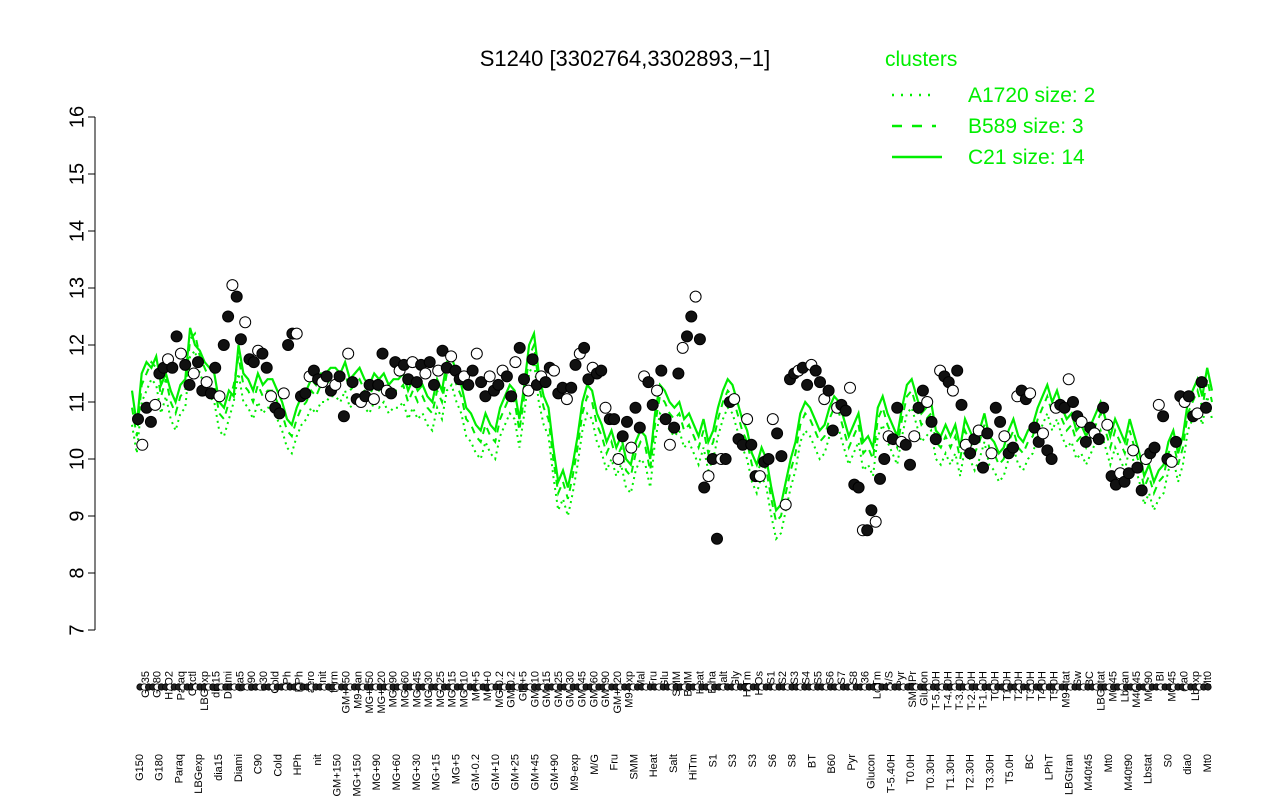  Describe the element at coordinates (819, 677) in the screenshot. I see `x-tick-label: S5` at that location.